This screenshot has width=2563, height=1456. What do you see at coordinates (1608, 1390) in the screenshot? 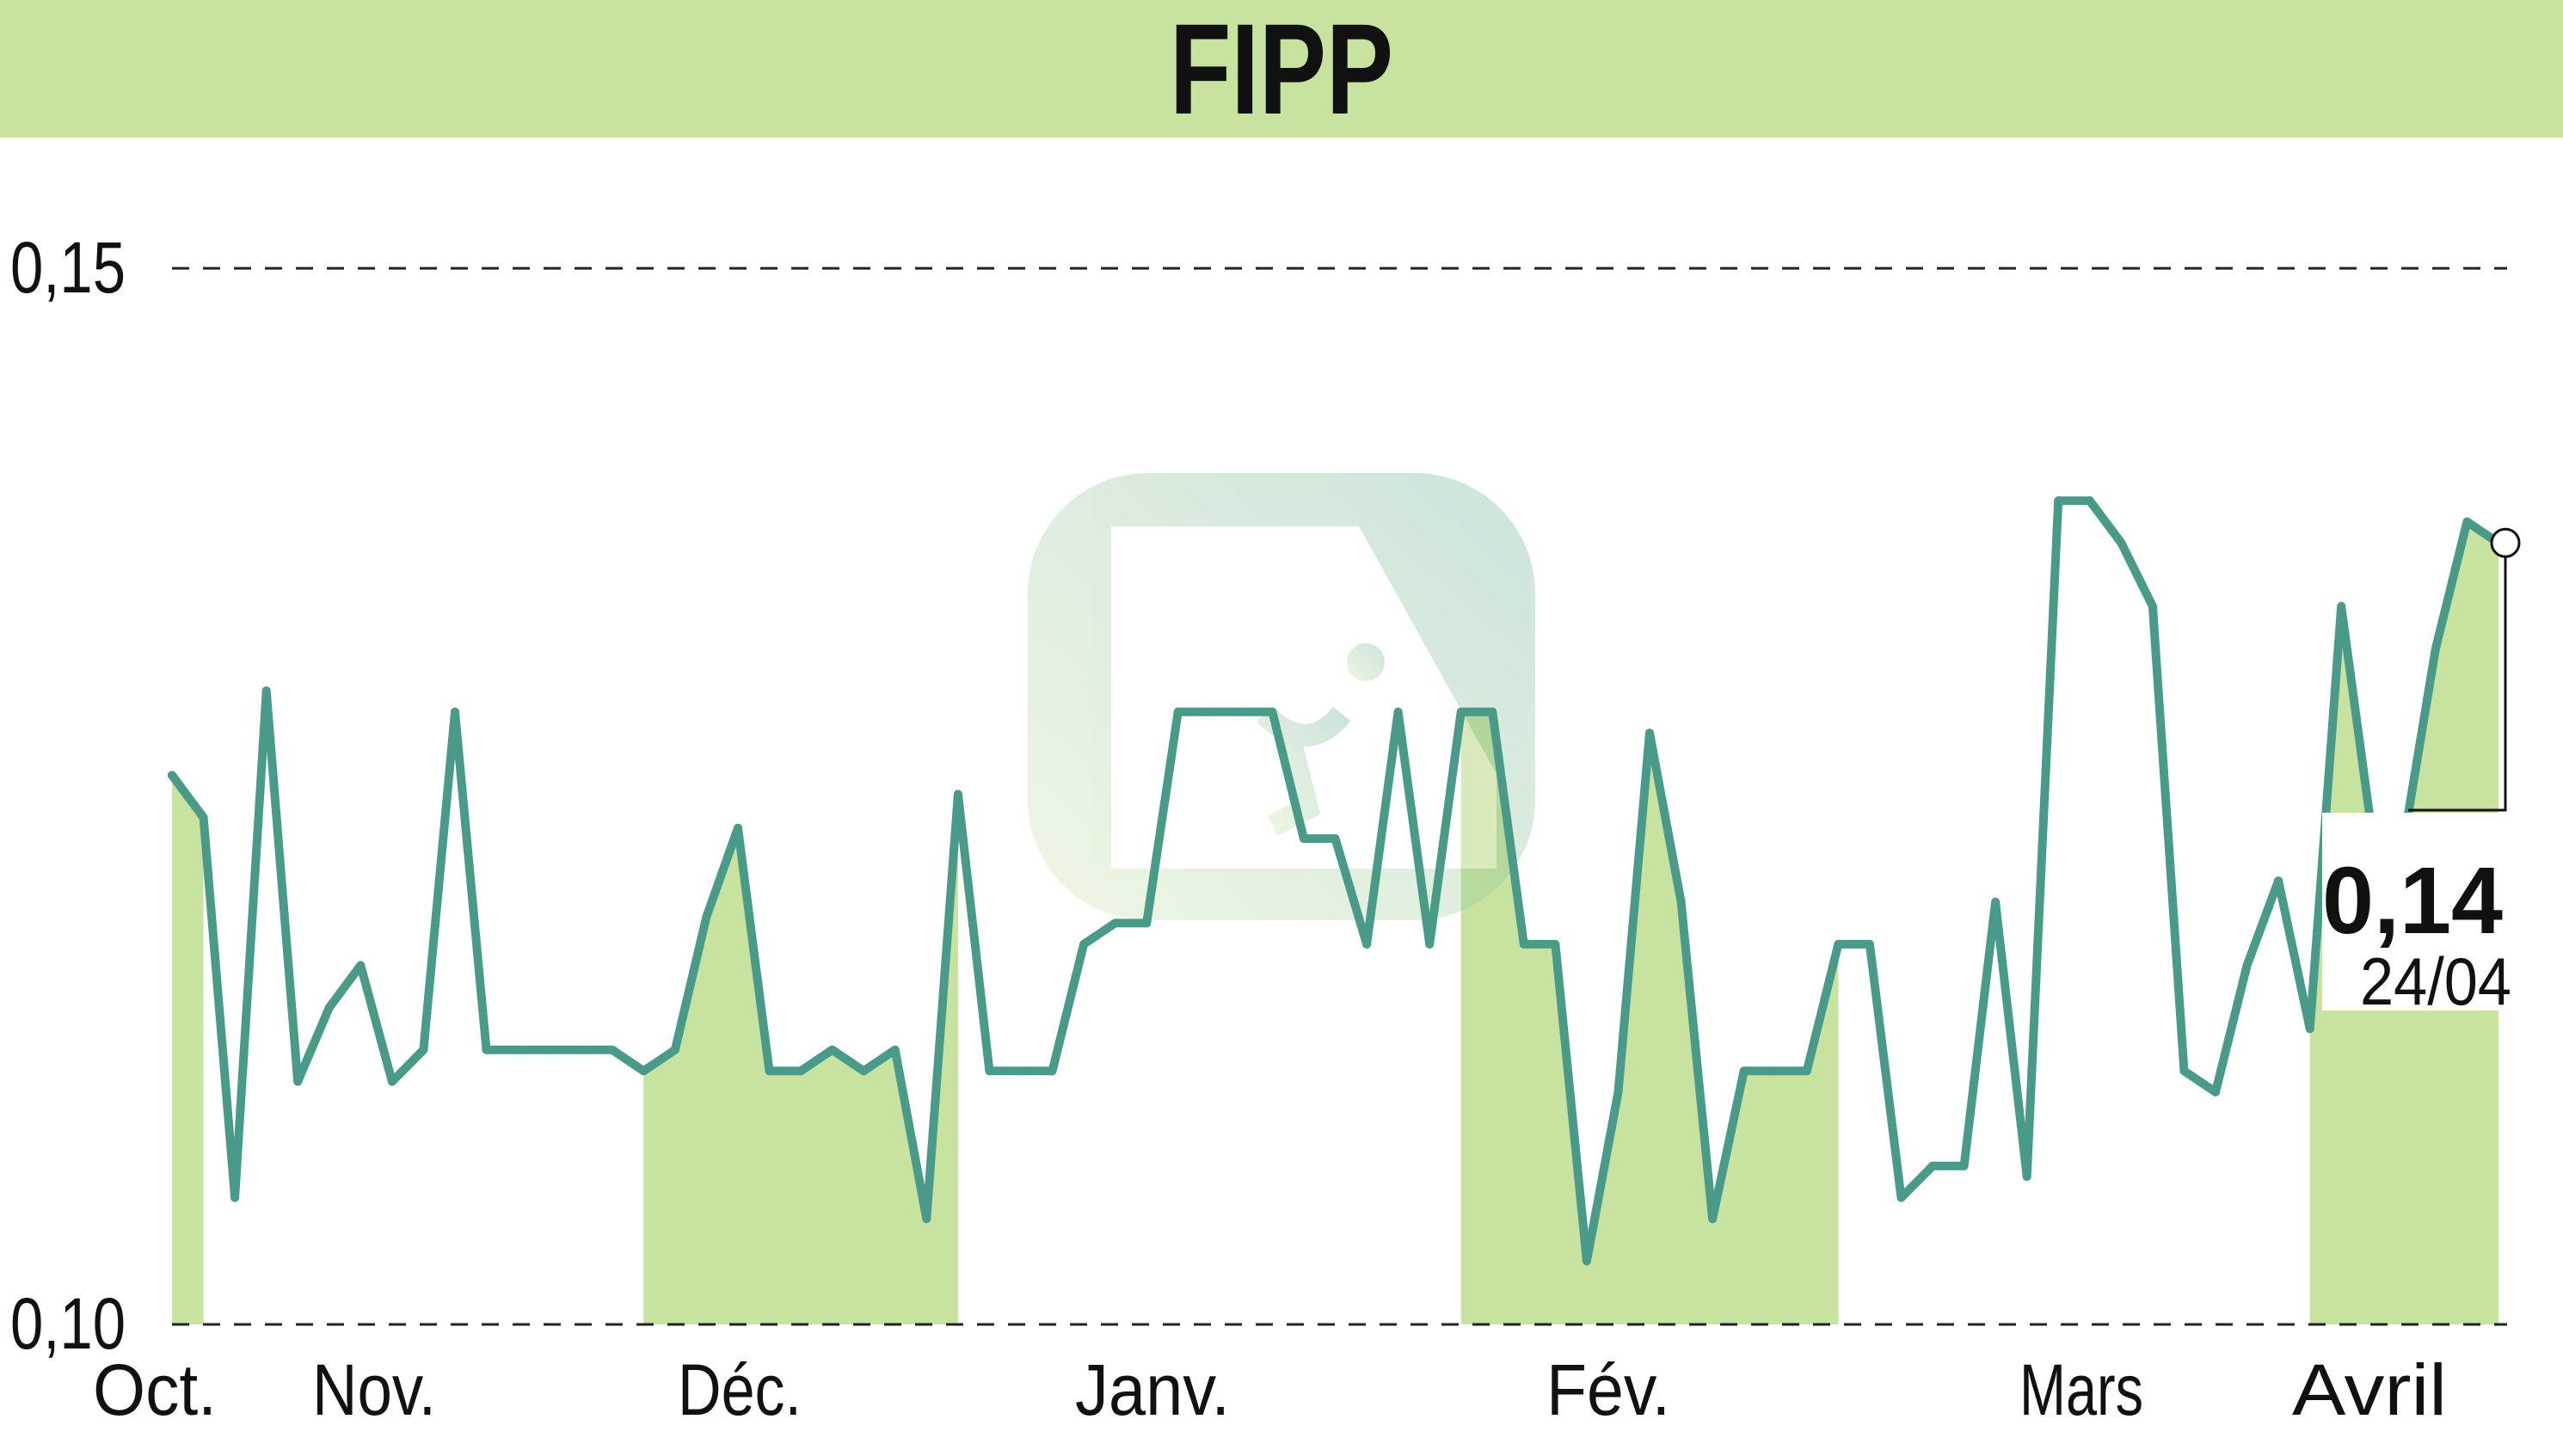
I see `x-tick-label: Fév.` at bounding box center [1608, 1390].